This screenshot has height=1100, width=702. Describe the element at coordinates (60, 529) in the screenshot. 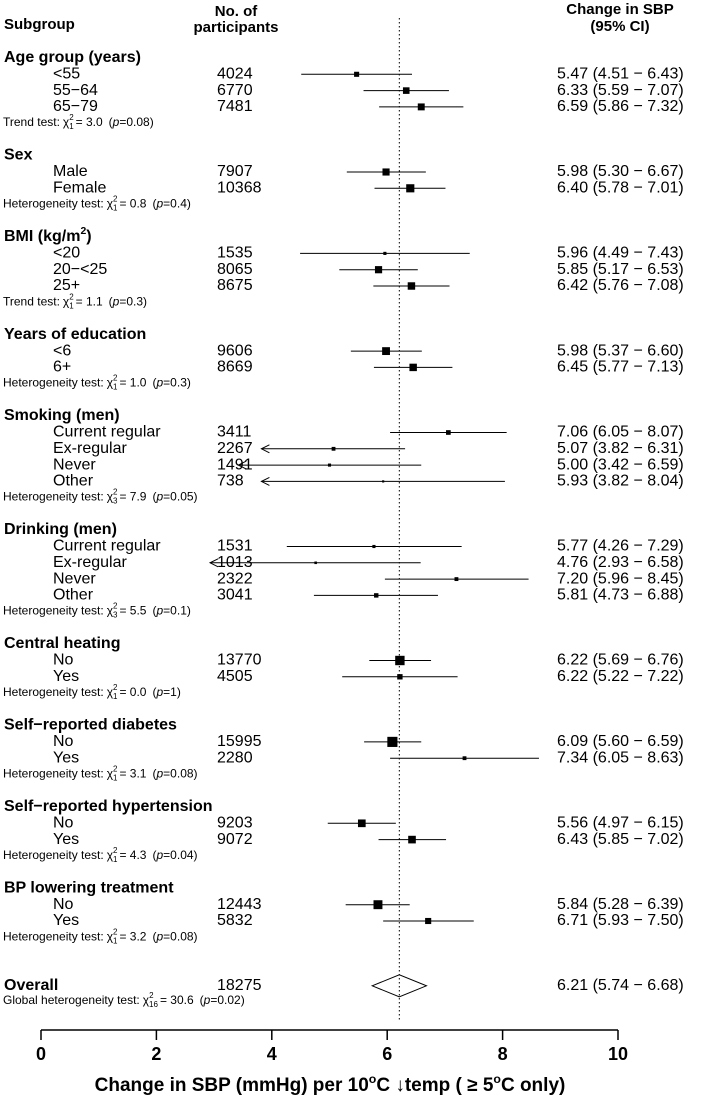

I see `group-title: Drinking (men)` at that location.